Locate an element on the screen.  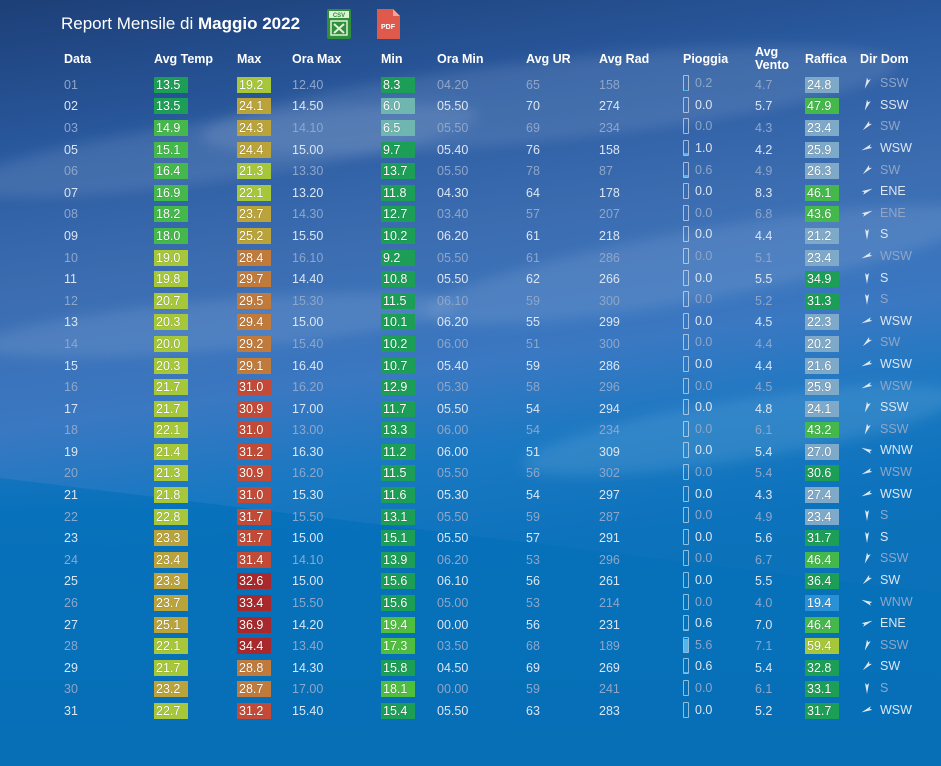
cell-avg-rad: 189 is located at coordinates (609, 646).